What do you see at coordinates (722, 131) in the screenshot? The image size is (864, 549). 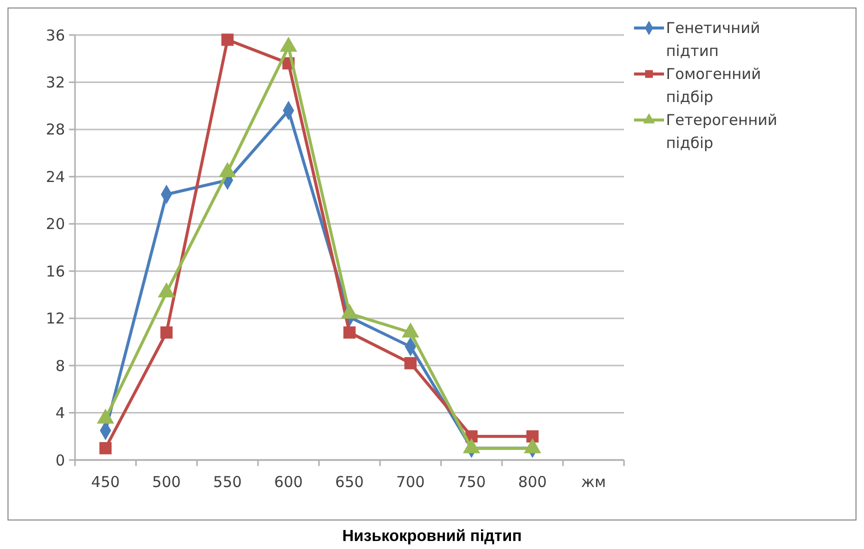 I see `legend-label: Гетерогенний підбір` at bounding box center [722, 131].